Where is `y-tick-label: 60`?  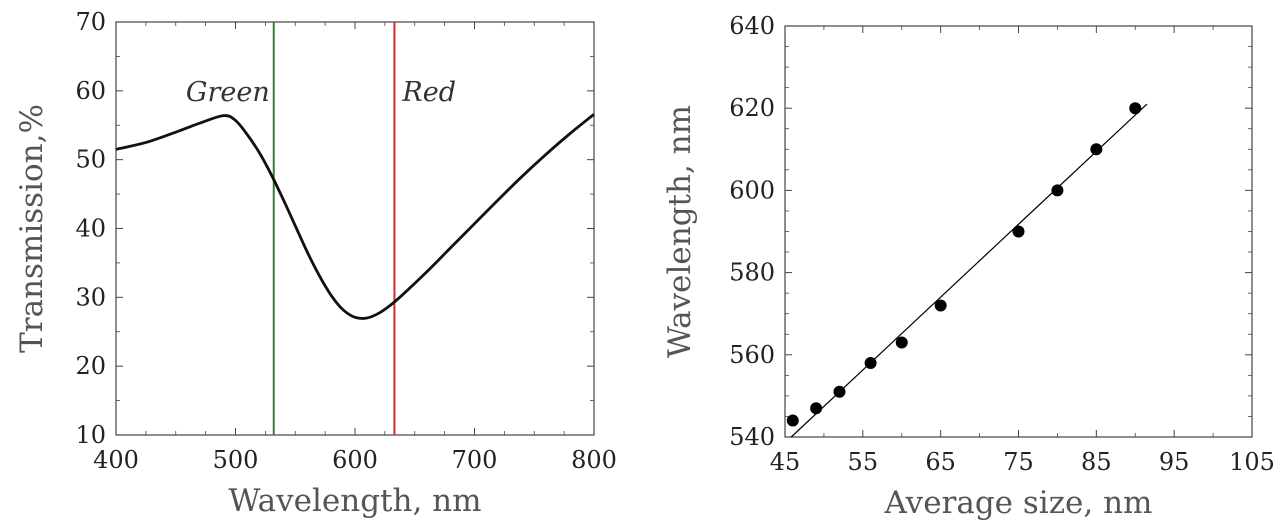 y-tick-label: 60 is located at coordinates (90, 91).